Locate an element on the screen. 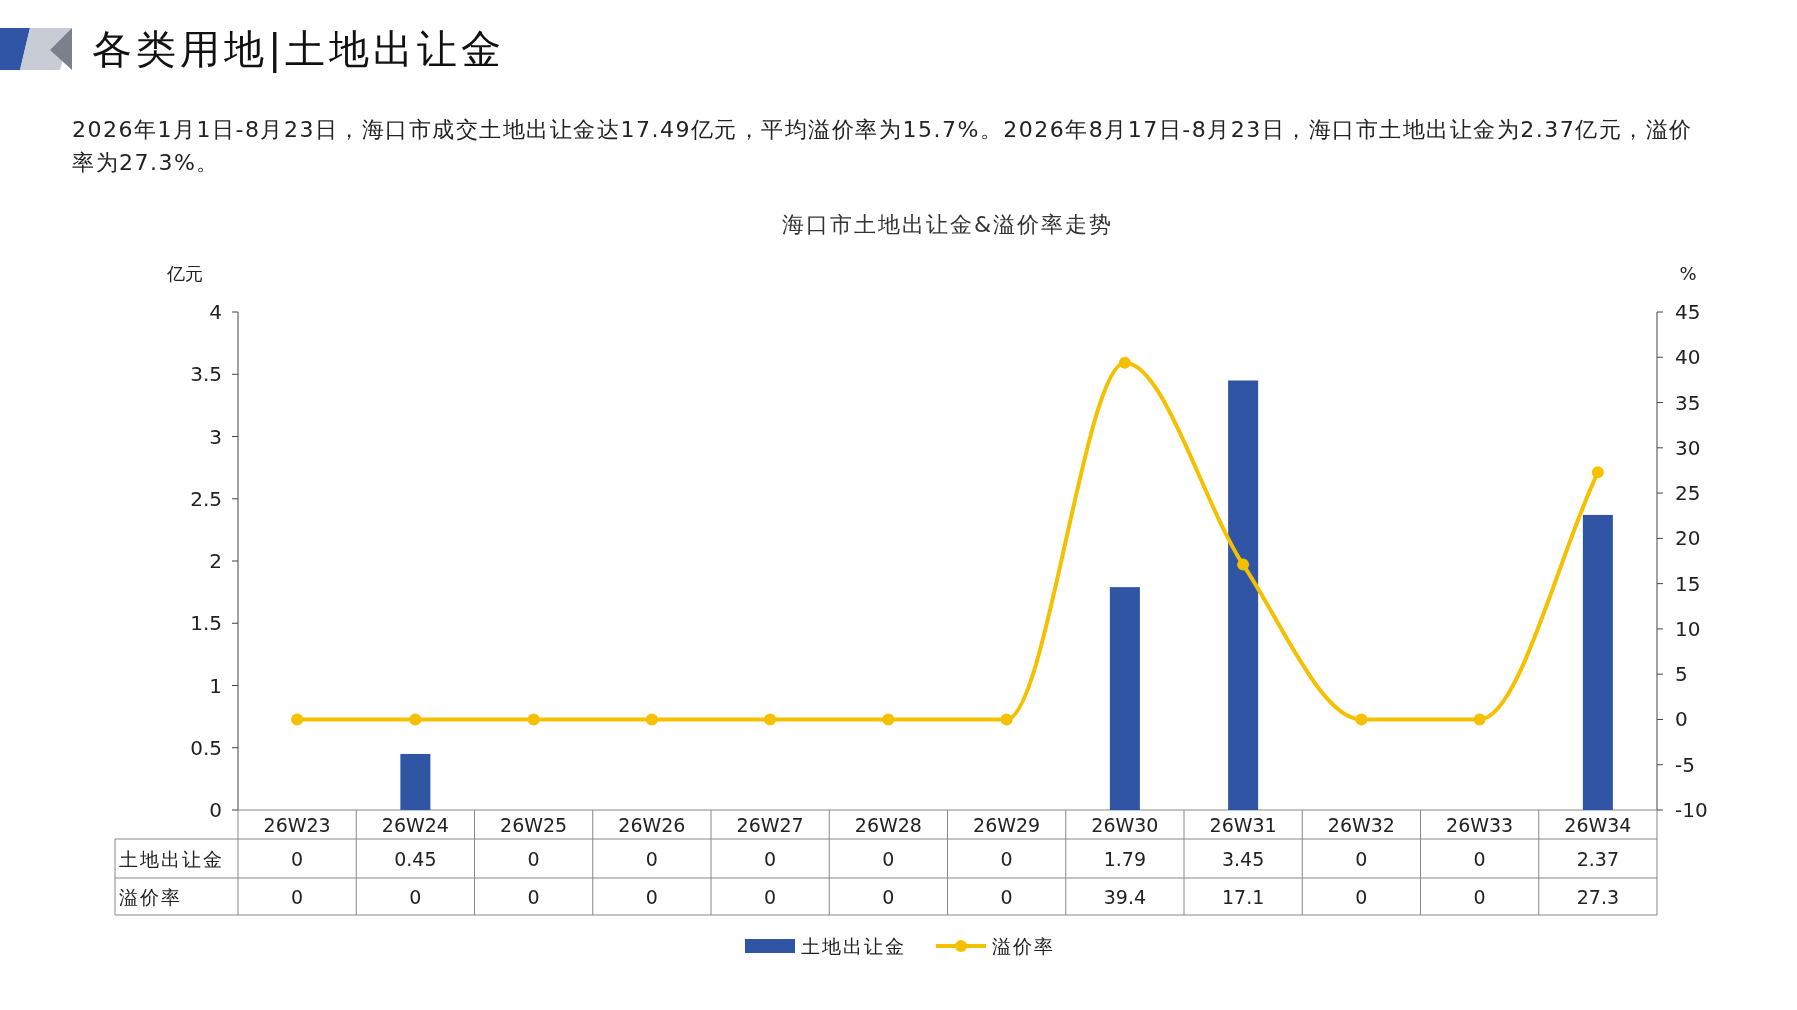  x-tick-label: 26W23 is located at coordinates (297, 825).